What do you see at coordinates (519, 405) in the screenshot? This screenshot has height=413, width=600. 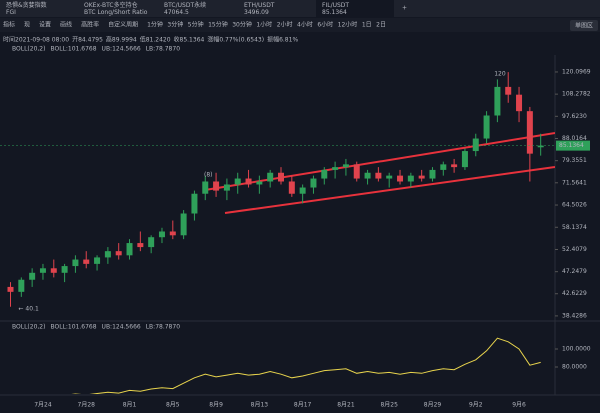 I see `x-tick-label: 9月6` at bounding box center [519, 405].